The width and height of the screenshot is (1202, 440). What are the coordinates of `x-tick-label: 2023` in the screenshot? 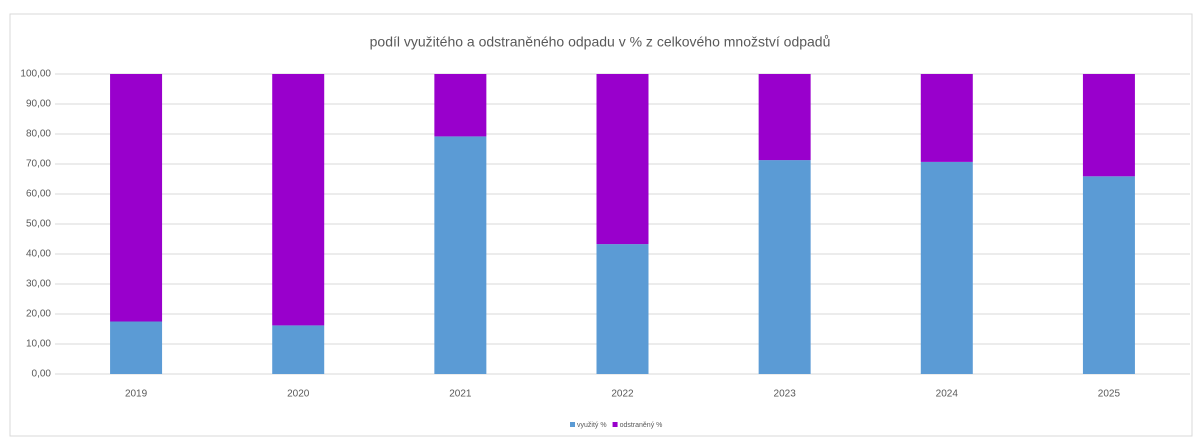 It's located at (785, 394).